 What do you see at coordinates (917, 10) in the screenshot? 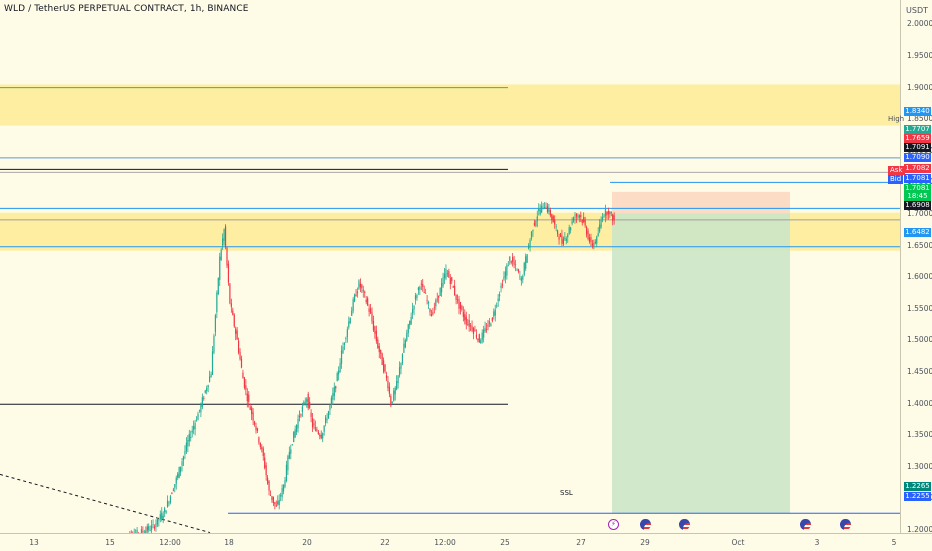
I see `currency-label: USDT` at bounding box center [917, 10].